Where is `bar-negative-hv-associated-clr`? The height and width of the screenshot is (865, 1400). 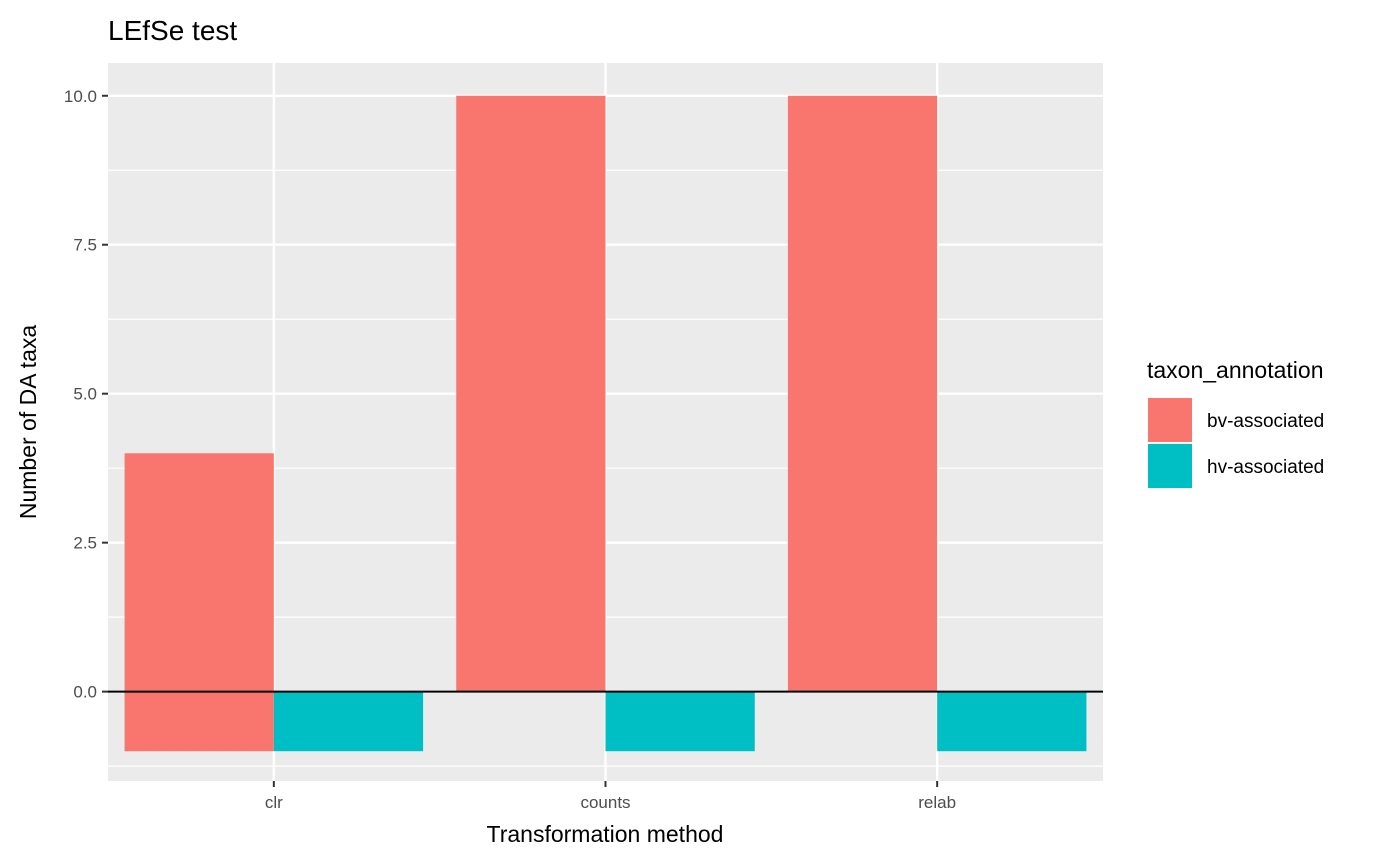 bar-negative-hv-associated-clr is located at coordinates (348, 721).